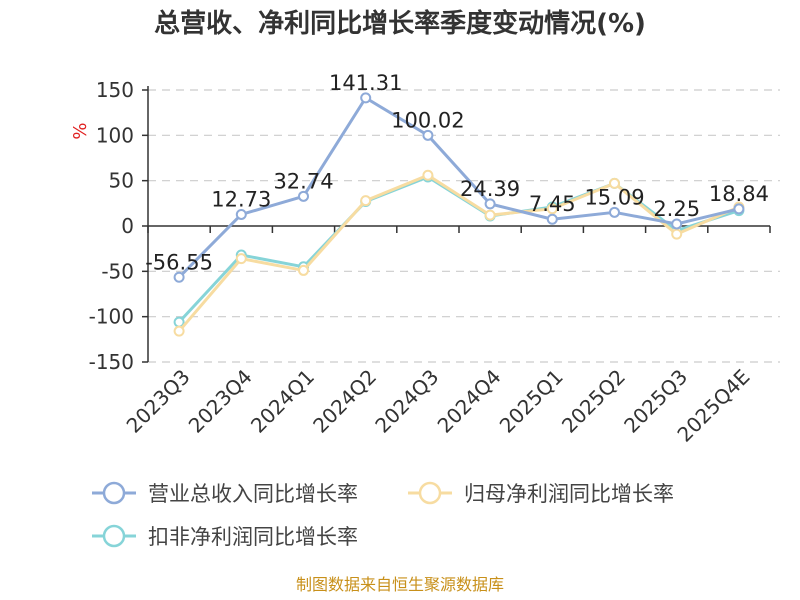 This screenshot has height=600, width=800. What do you see at coordinates (115, 135) in the screenshot?
I see `y-tick-label: 100` at bounding box center [115, 135].